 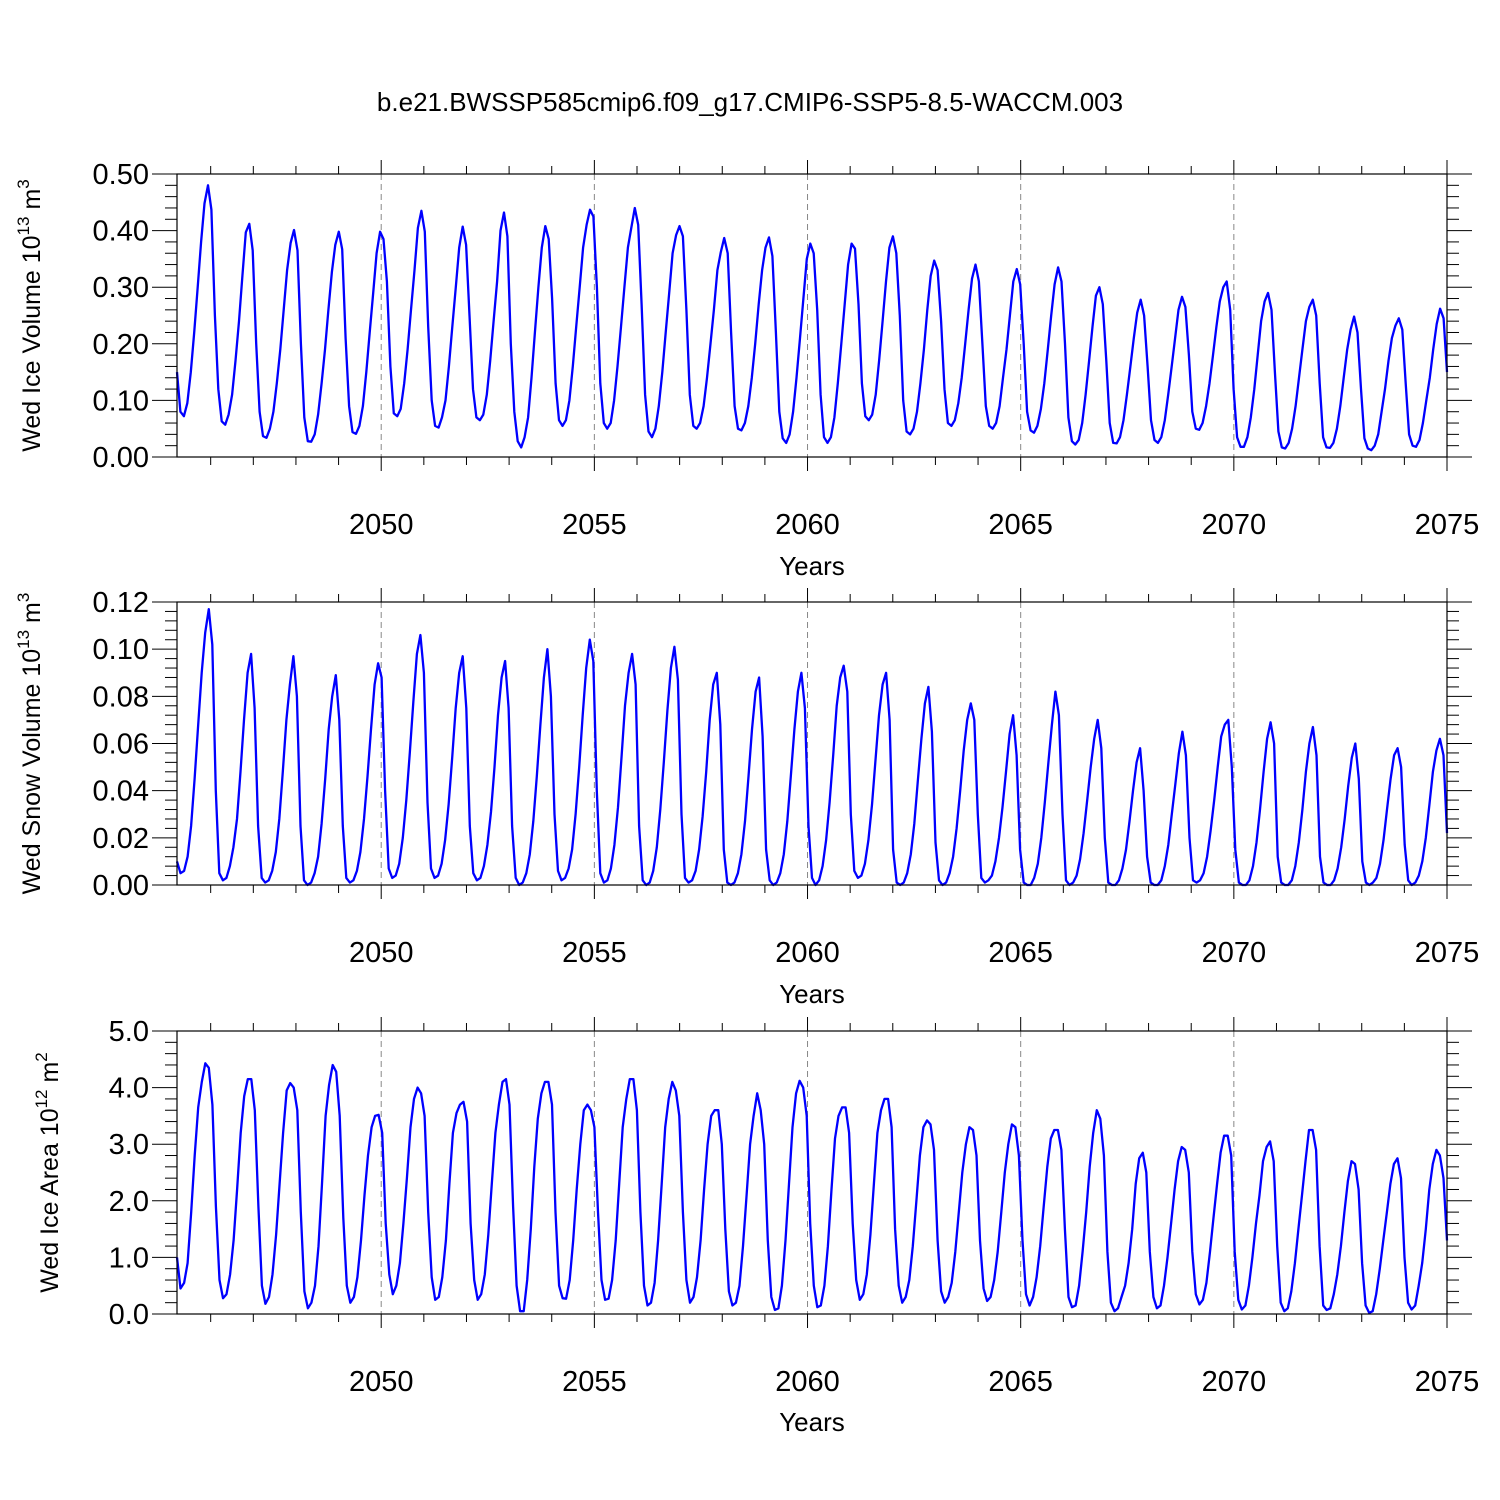 I want to click on y-tick-label: 5.0, so click(x=129, y=1032).